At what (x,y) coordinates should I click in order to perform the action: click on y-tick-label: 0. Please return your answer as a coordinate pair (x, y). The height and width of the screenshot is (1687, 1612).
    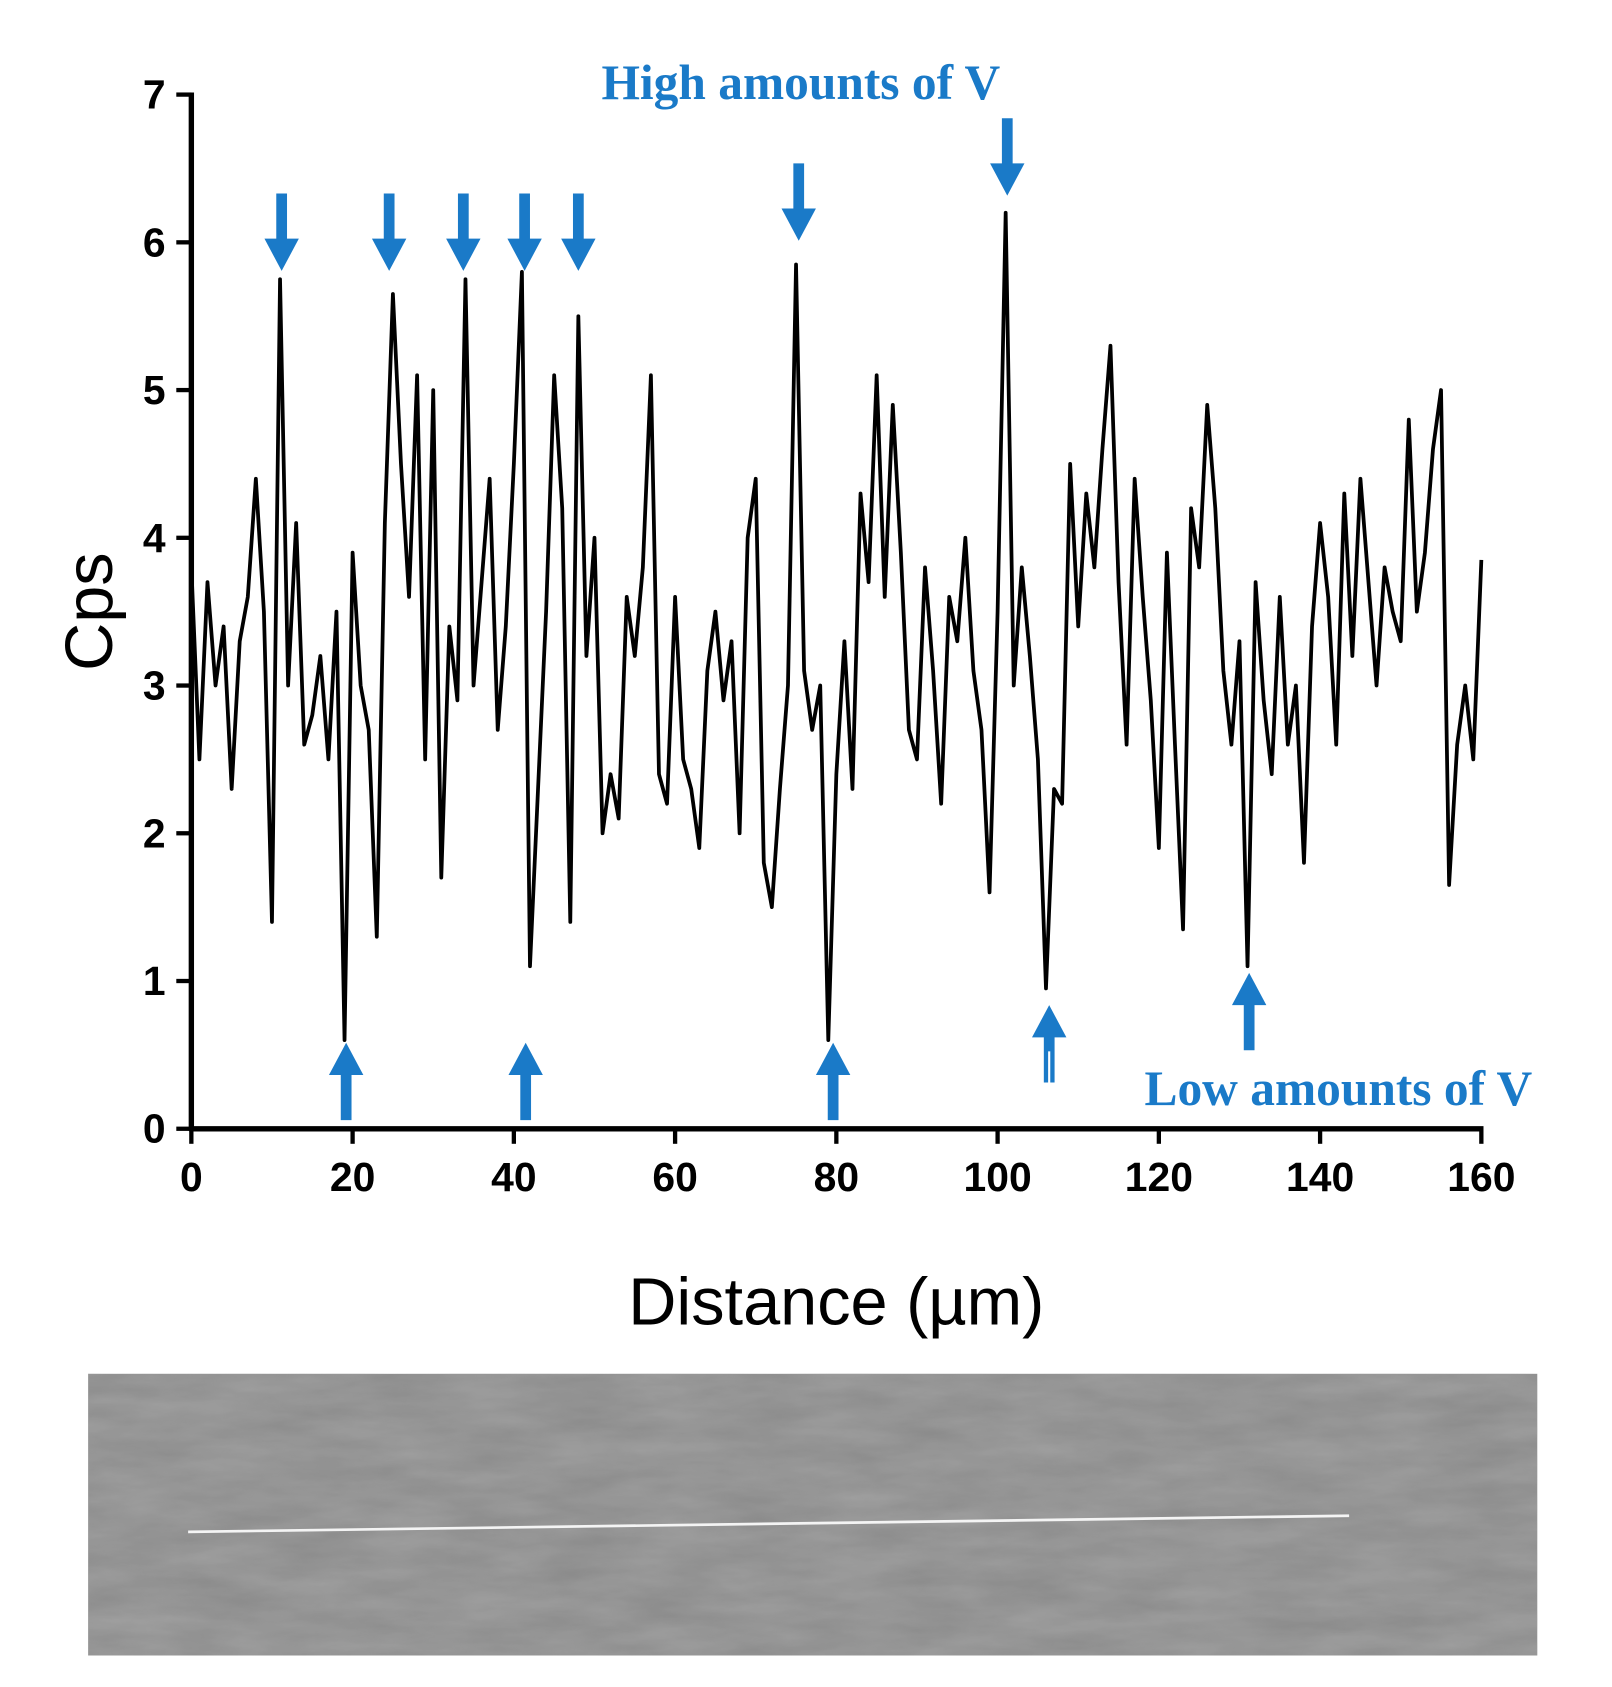
    Looking at the image, I should click on (154, 1129).